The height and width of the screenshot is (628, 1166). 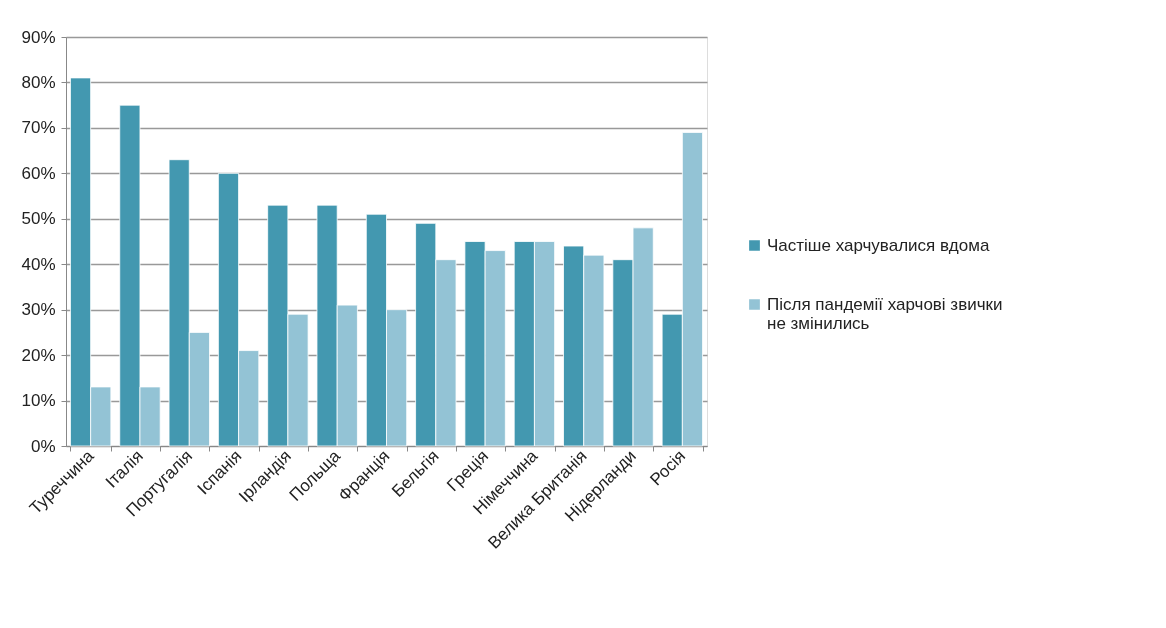 What do you see at coordinates (38, 173) in the screenshot?
I see `y-tick-label: 60%` at bounding box center [38, 173].